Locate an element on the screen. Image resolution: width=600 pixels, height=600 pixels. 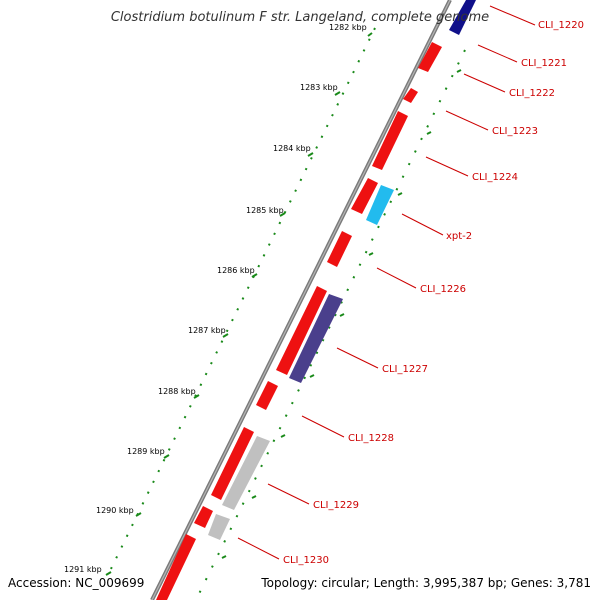
tick-label-1286: 1286 kbp is located at coordinates (236, 270).